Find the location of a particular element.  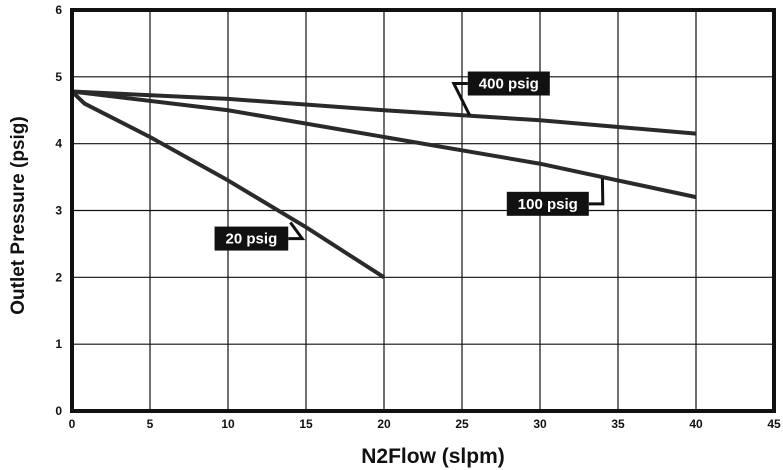

callout-label: 100 psig is located at coordinates (548, 204).